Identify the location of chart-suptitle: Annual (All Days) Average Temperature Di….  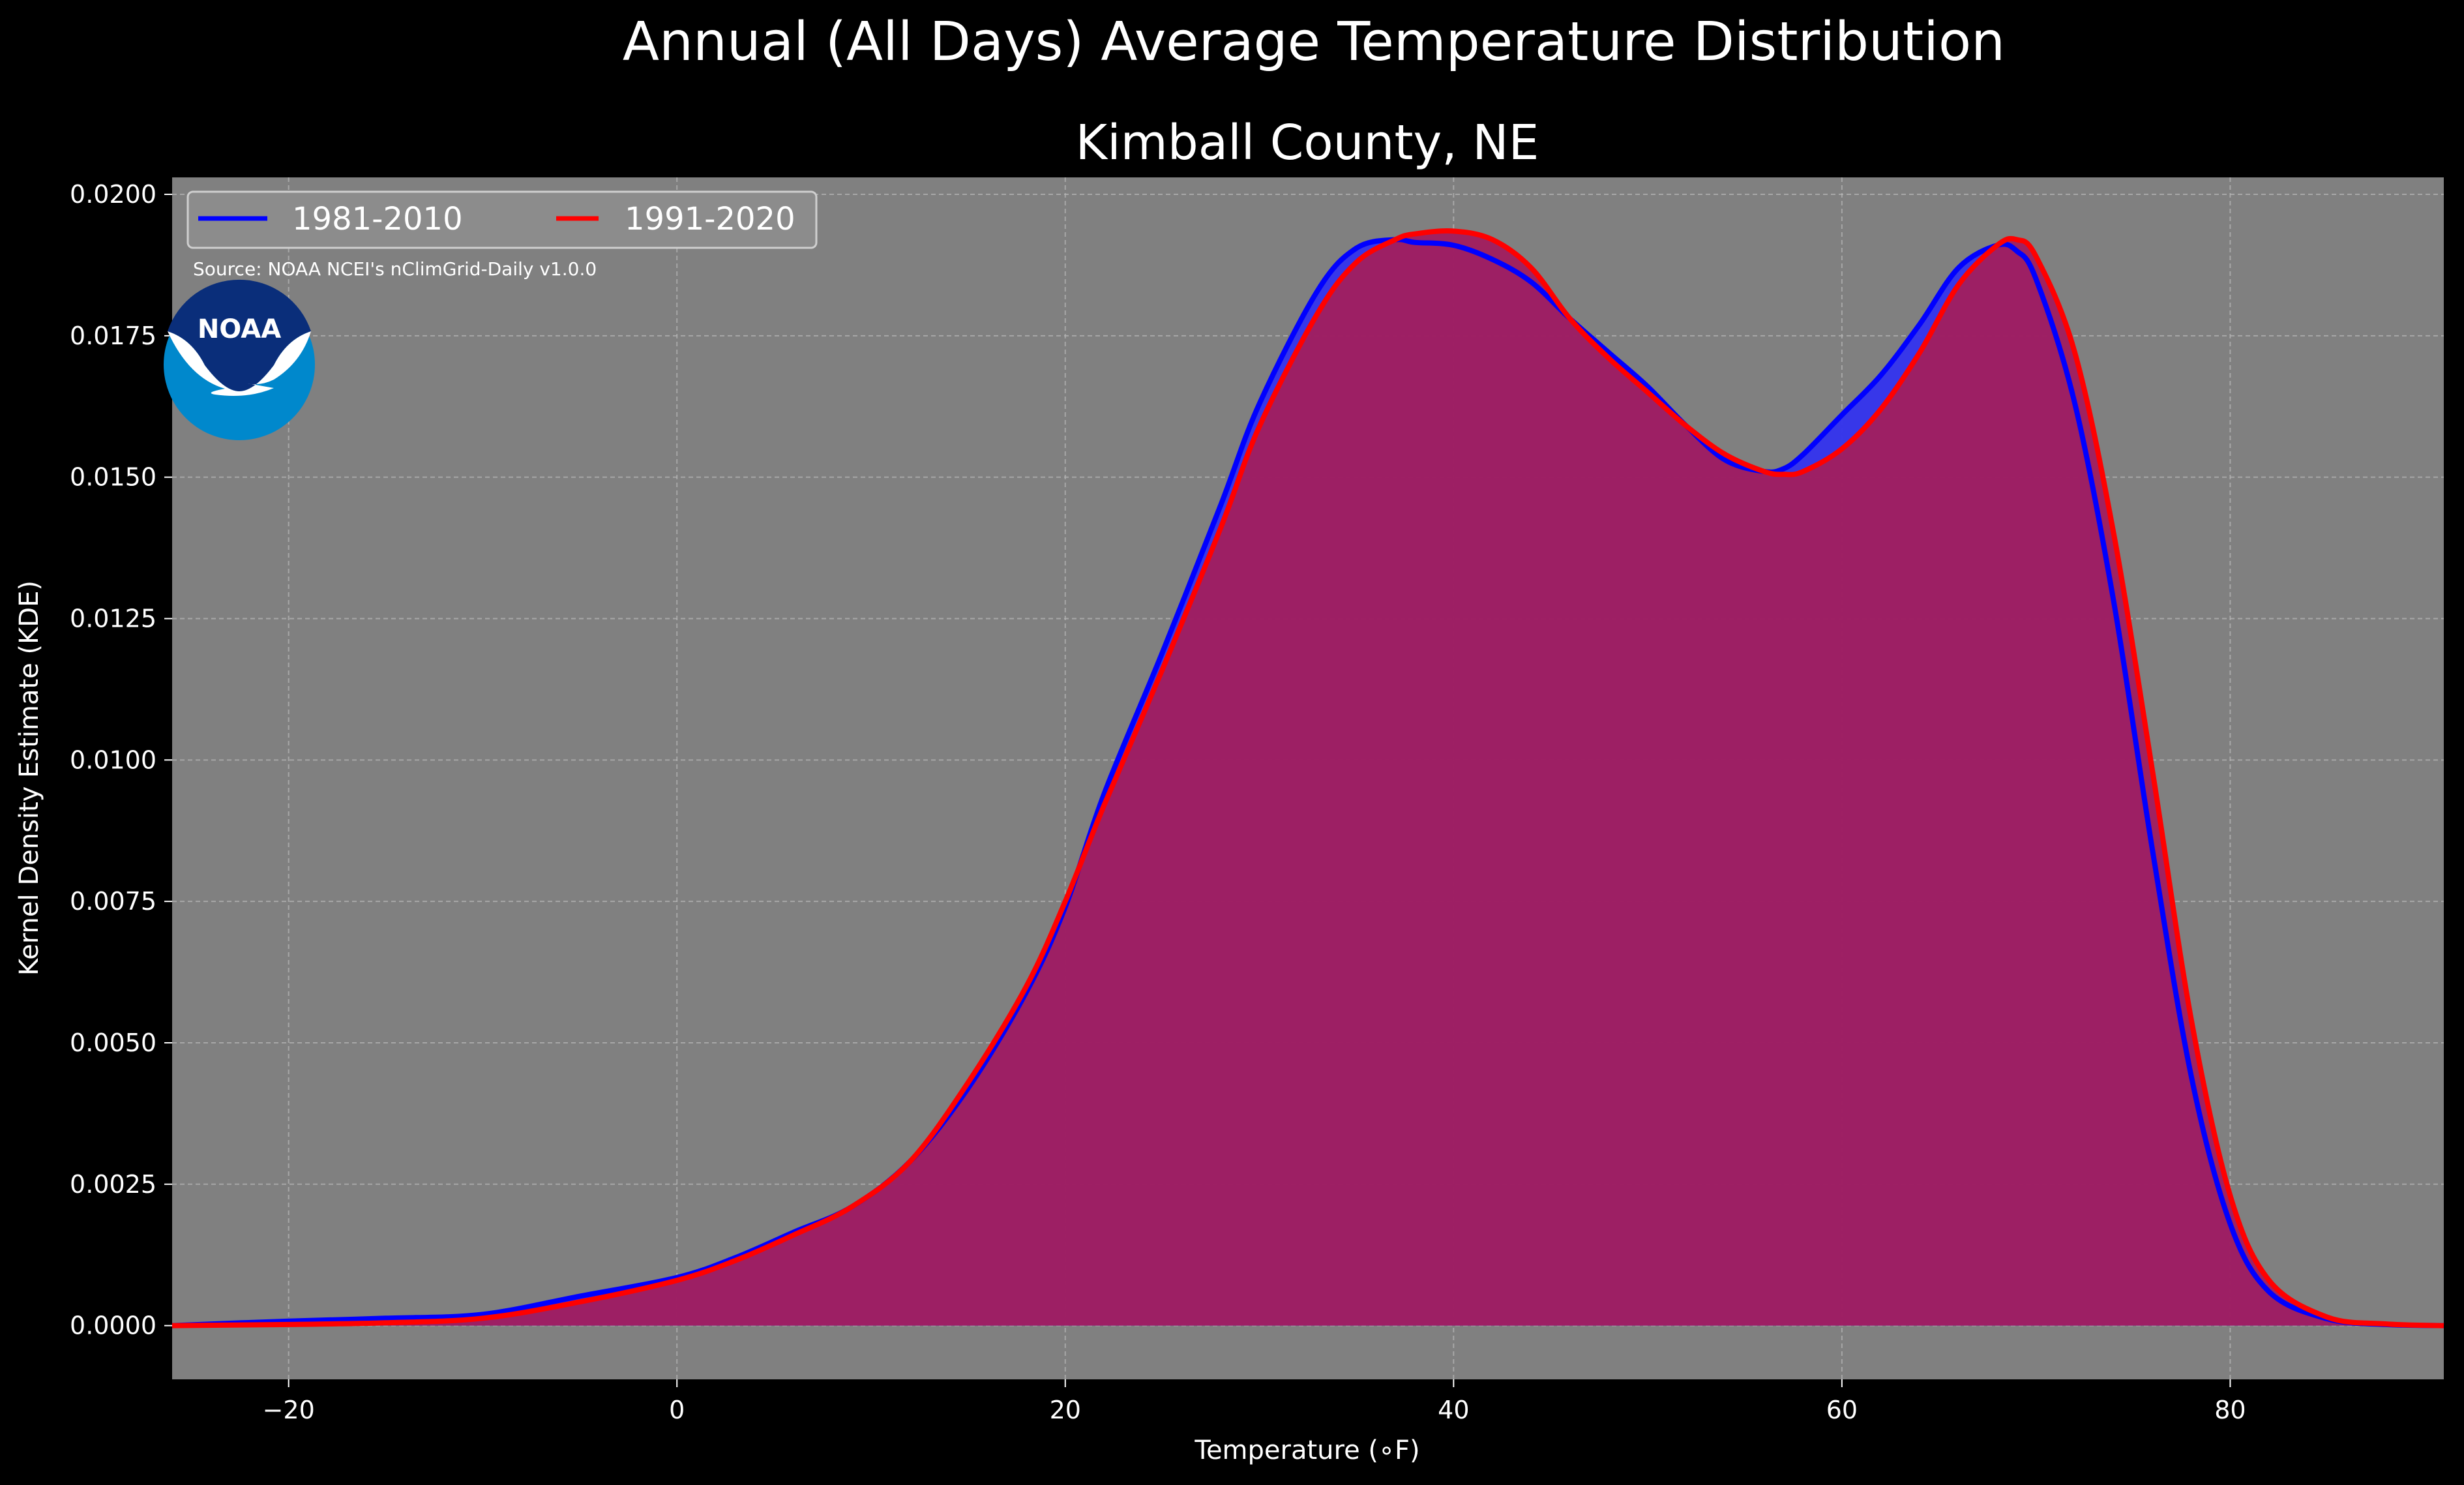
(1314, 42).